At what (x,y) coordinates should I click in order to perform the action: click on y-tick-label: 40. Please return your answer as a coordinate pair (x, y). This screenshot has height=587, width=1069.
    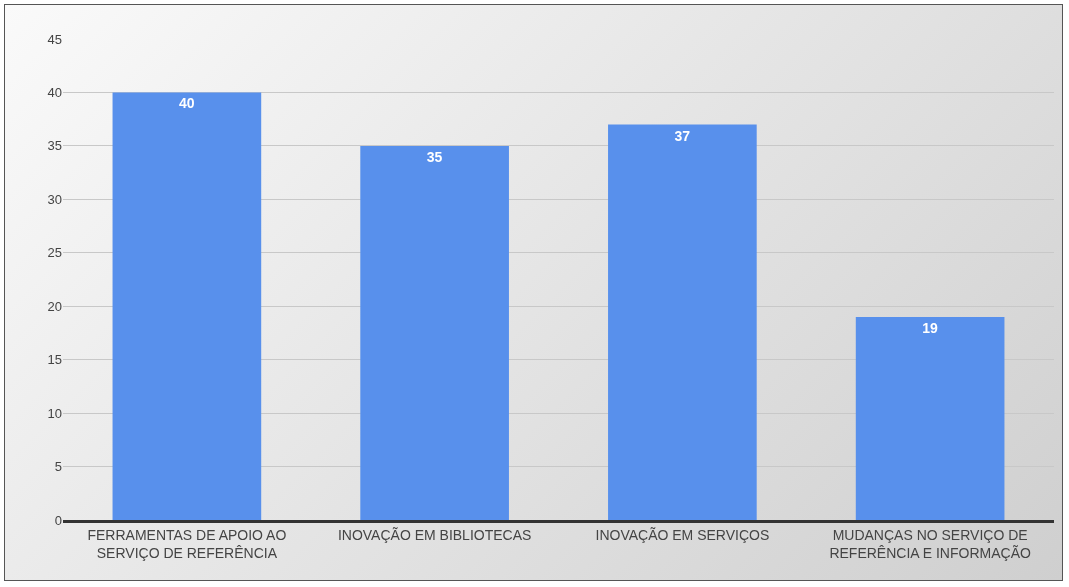
    Looking at the image, I should click on (54, 92).